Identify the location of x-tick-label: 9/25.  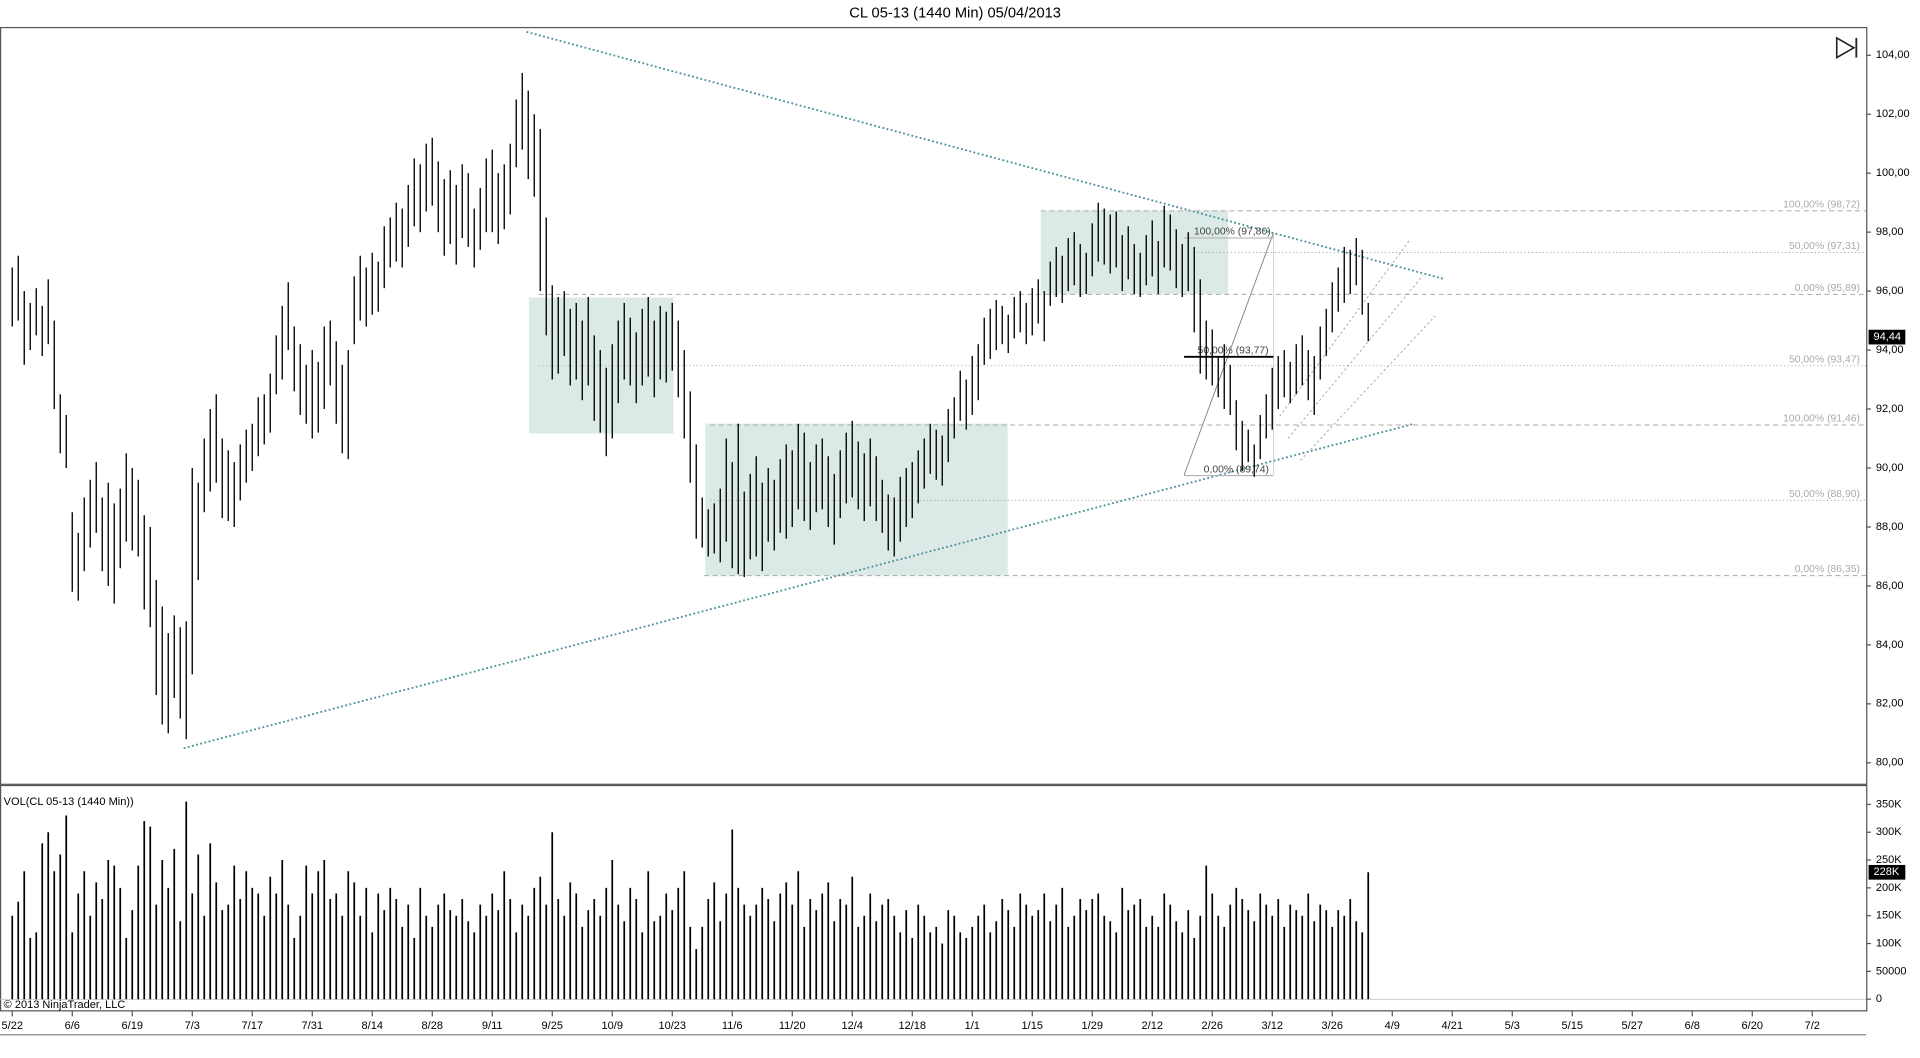
(552, 1026).